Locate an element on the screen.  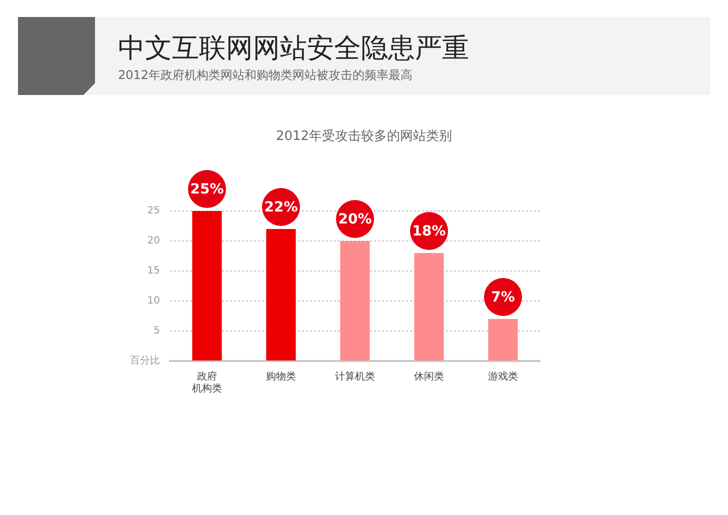
x-tick-label: 游戏类 is located at coordinates (503, 376).